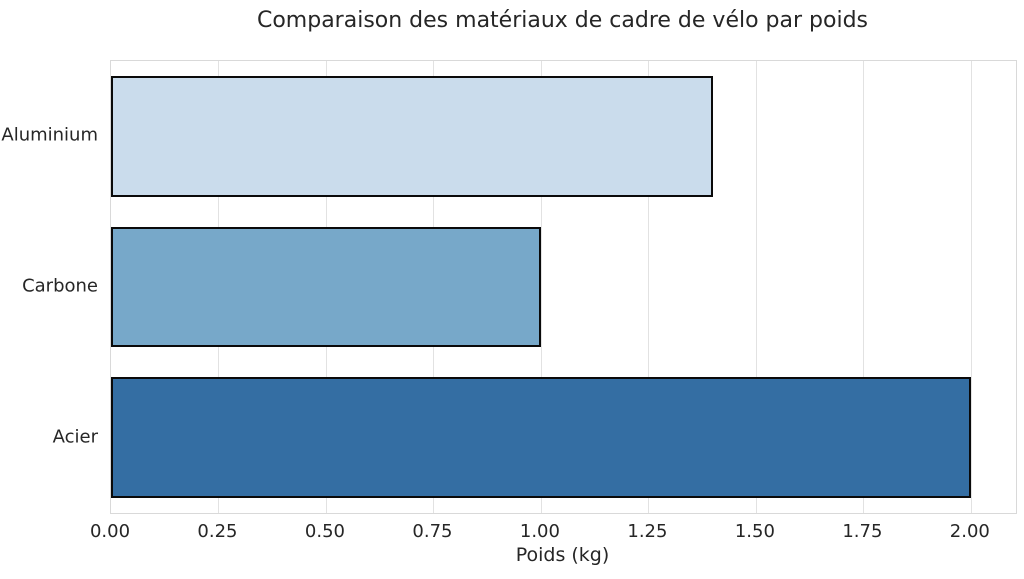  Describe the element at coordinates (324, 531) in the screenshot. I see `x-tick-label: 0.50` at that location.